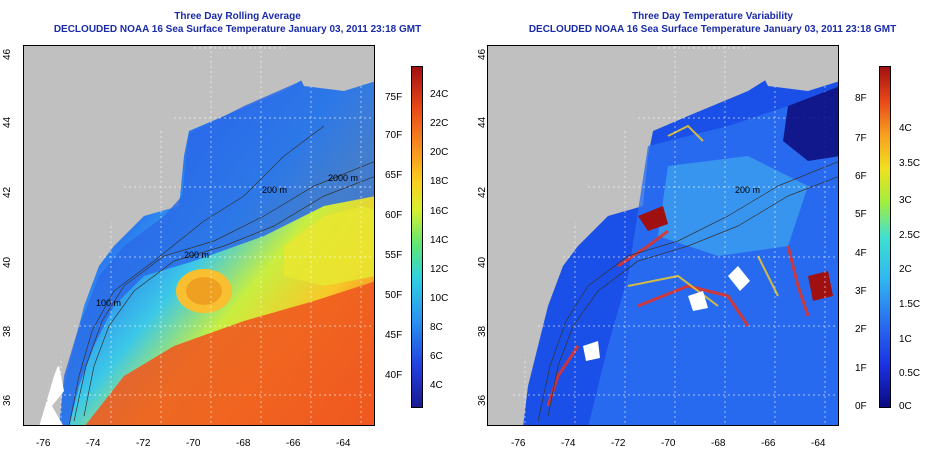  What do you see at coordinates (394, 295) in the screenshot?
I see `colorbar-f-label: 50F` at bounding box center [394, 295].